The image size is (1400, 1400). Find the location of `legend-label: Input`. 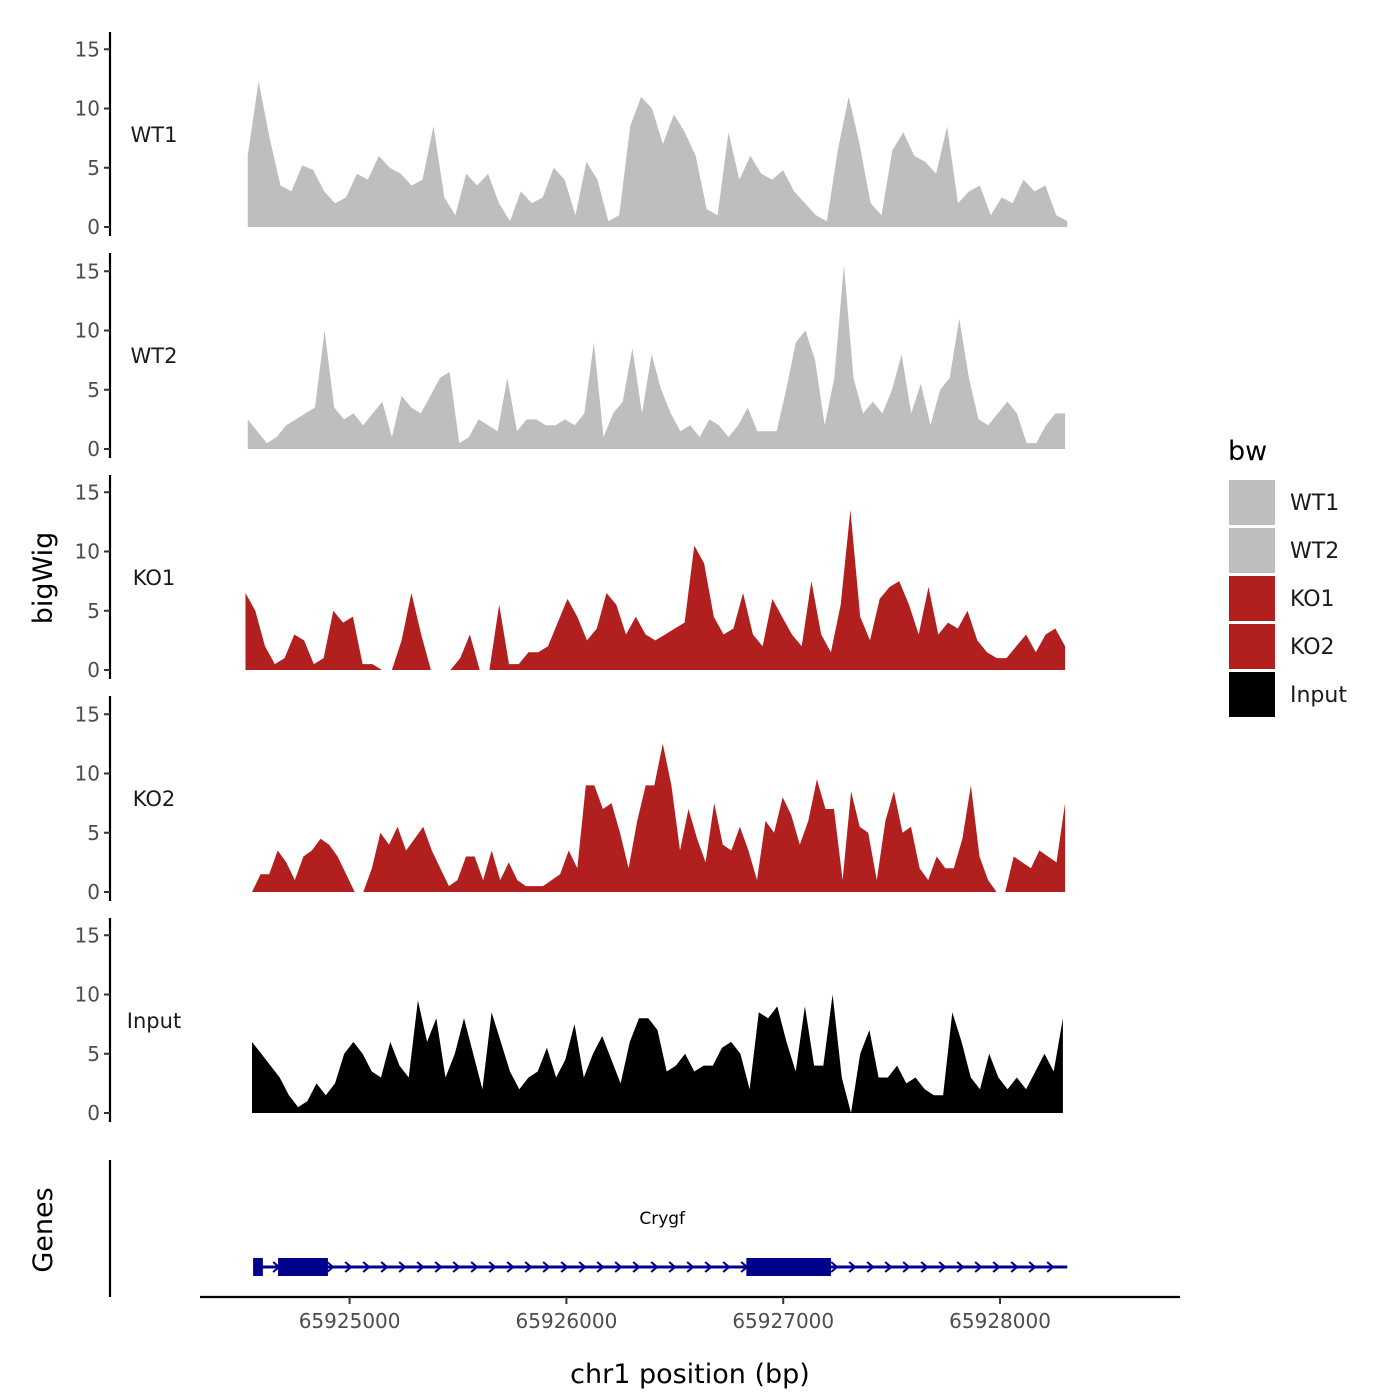

legend-label: Input is located at coordinates (1318, 695).